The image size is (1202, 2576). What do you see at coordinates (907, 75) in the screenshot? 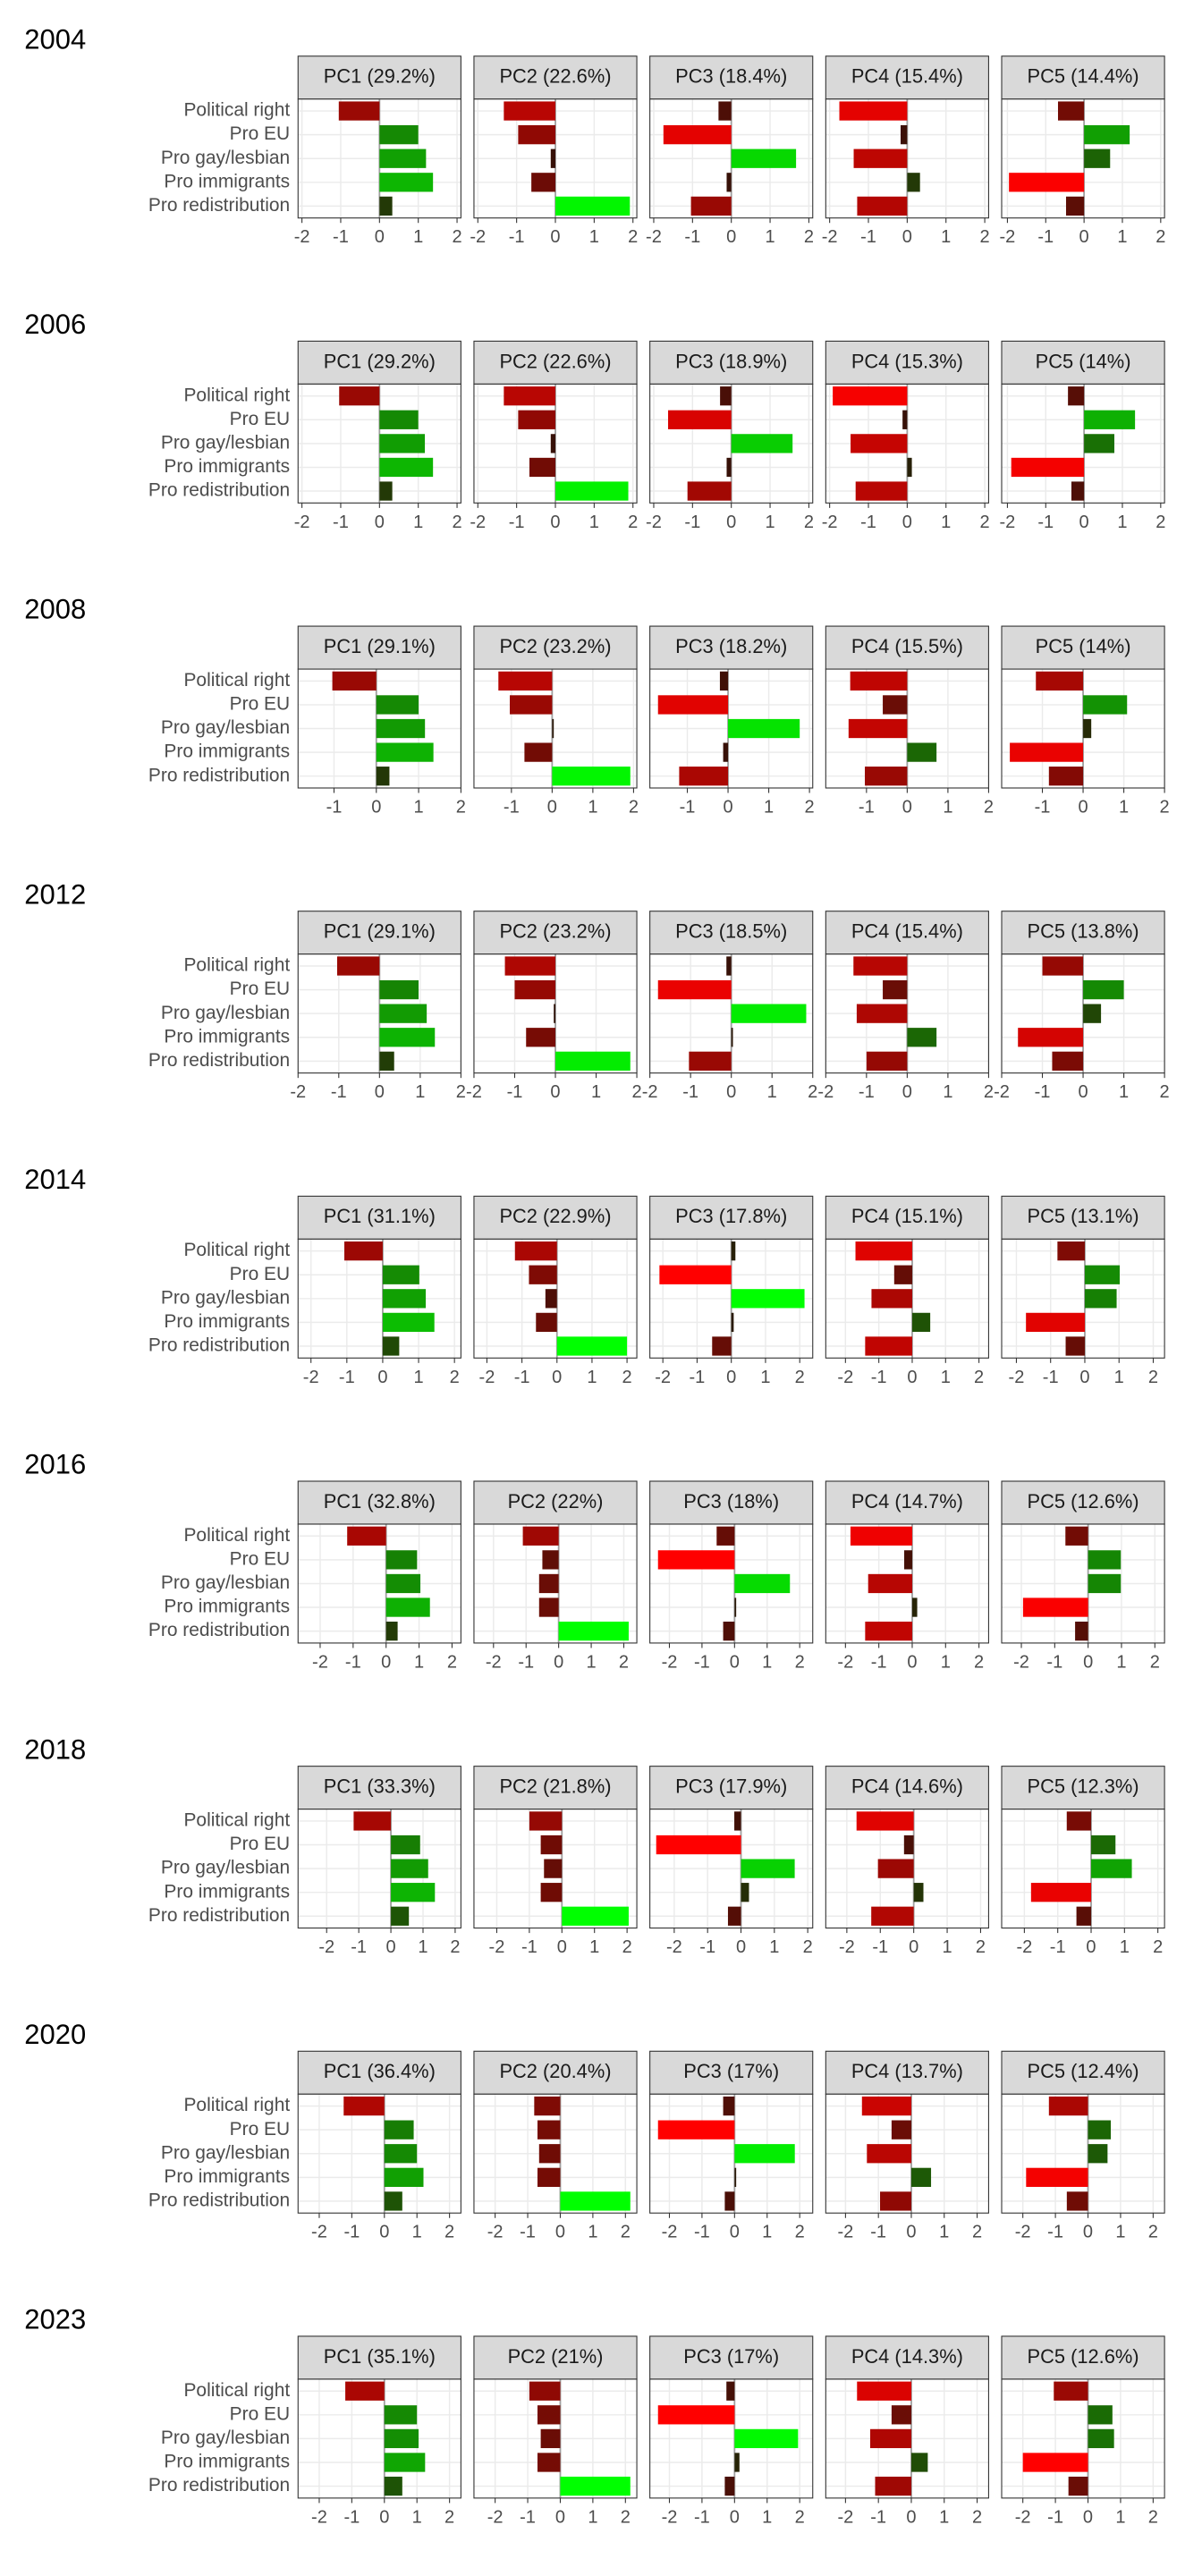
I see `facet-title: PC4 (15.4%)` at bounding box center [907, 75].